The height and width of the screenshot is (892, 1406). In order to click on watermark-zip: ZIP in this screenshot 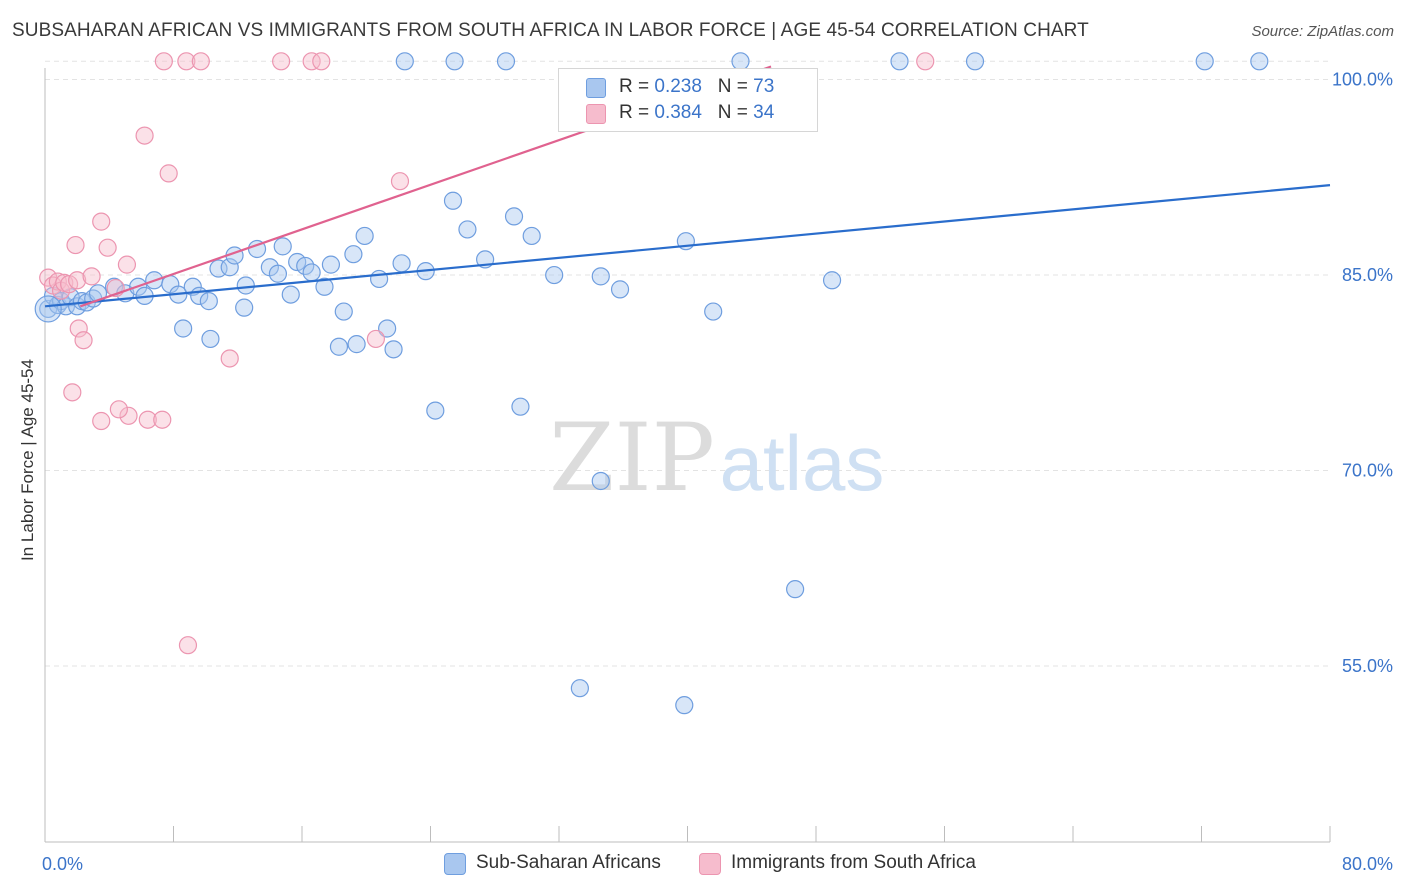, I will do `click(632, 458)`.